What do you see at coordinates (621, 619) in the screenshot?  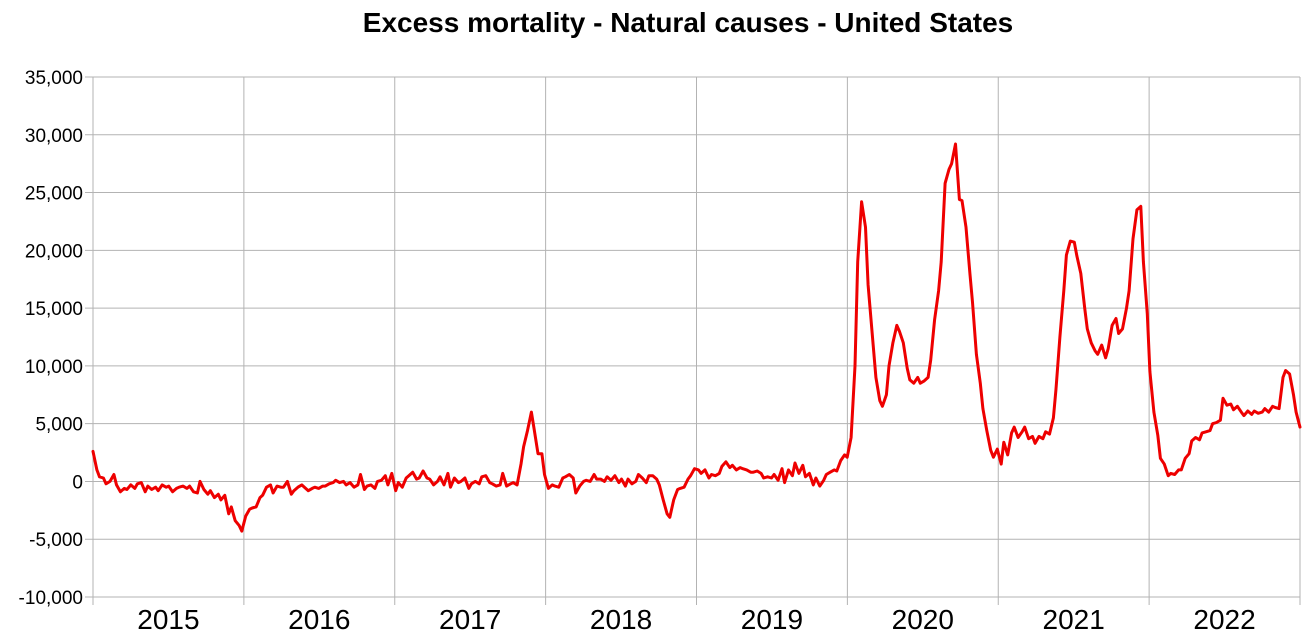 I see `x-tick-label: 2018` at bounding box center [621, 619].